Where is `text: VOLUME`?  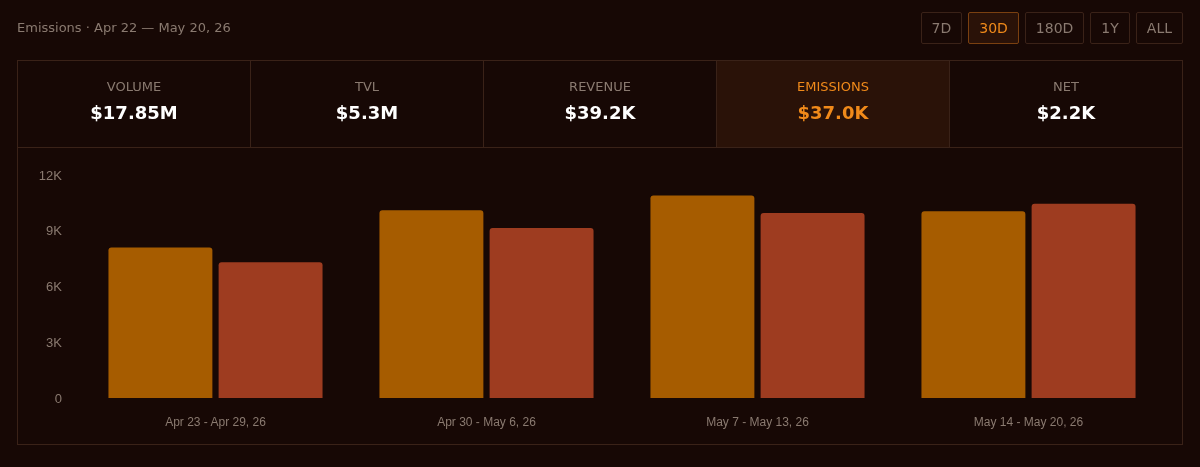 text: VOLUME is located at coordinates (134, 86).